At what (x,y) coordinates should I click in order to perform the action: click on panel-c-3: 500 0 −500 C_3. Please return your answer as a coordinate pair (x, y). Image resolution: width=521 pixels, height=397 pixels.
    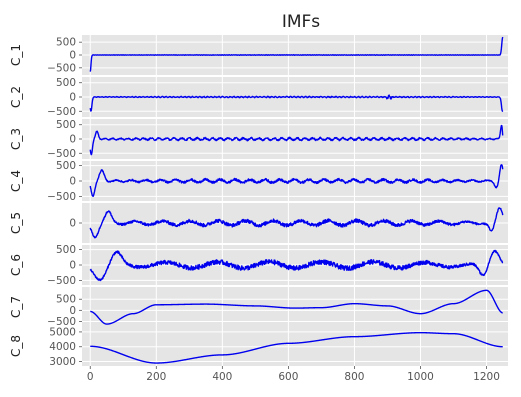
    Looking at the image, I should click on (258, 139).